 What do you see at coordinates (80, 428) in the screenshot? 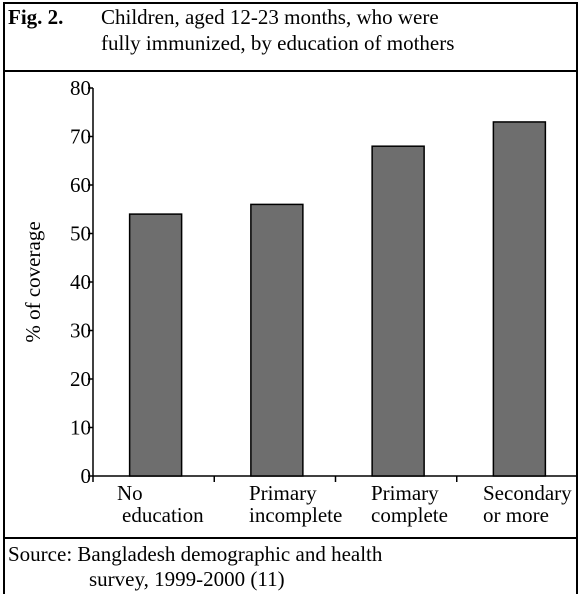
I see `y-tick-label: 10` at bounding box center [80, 428].